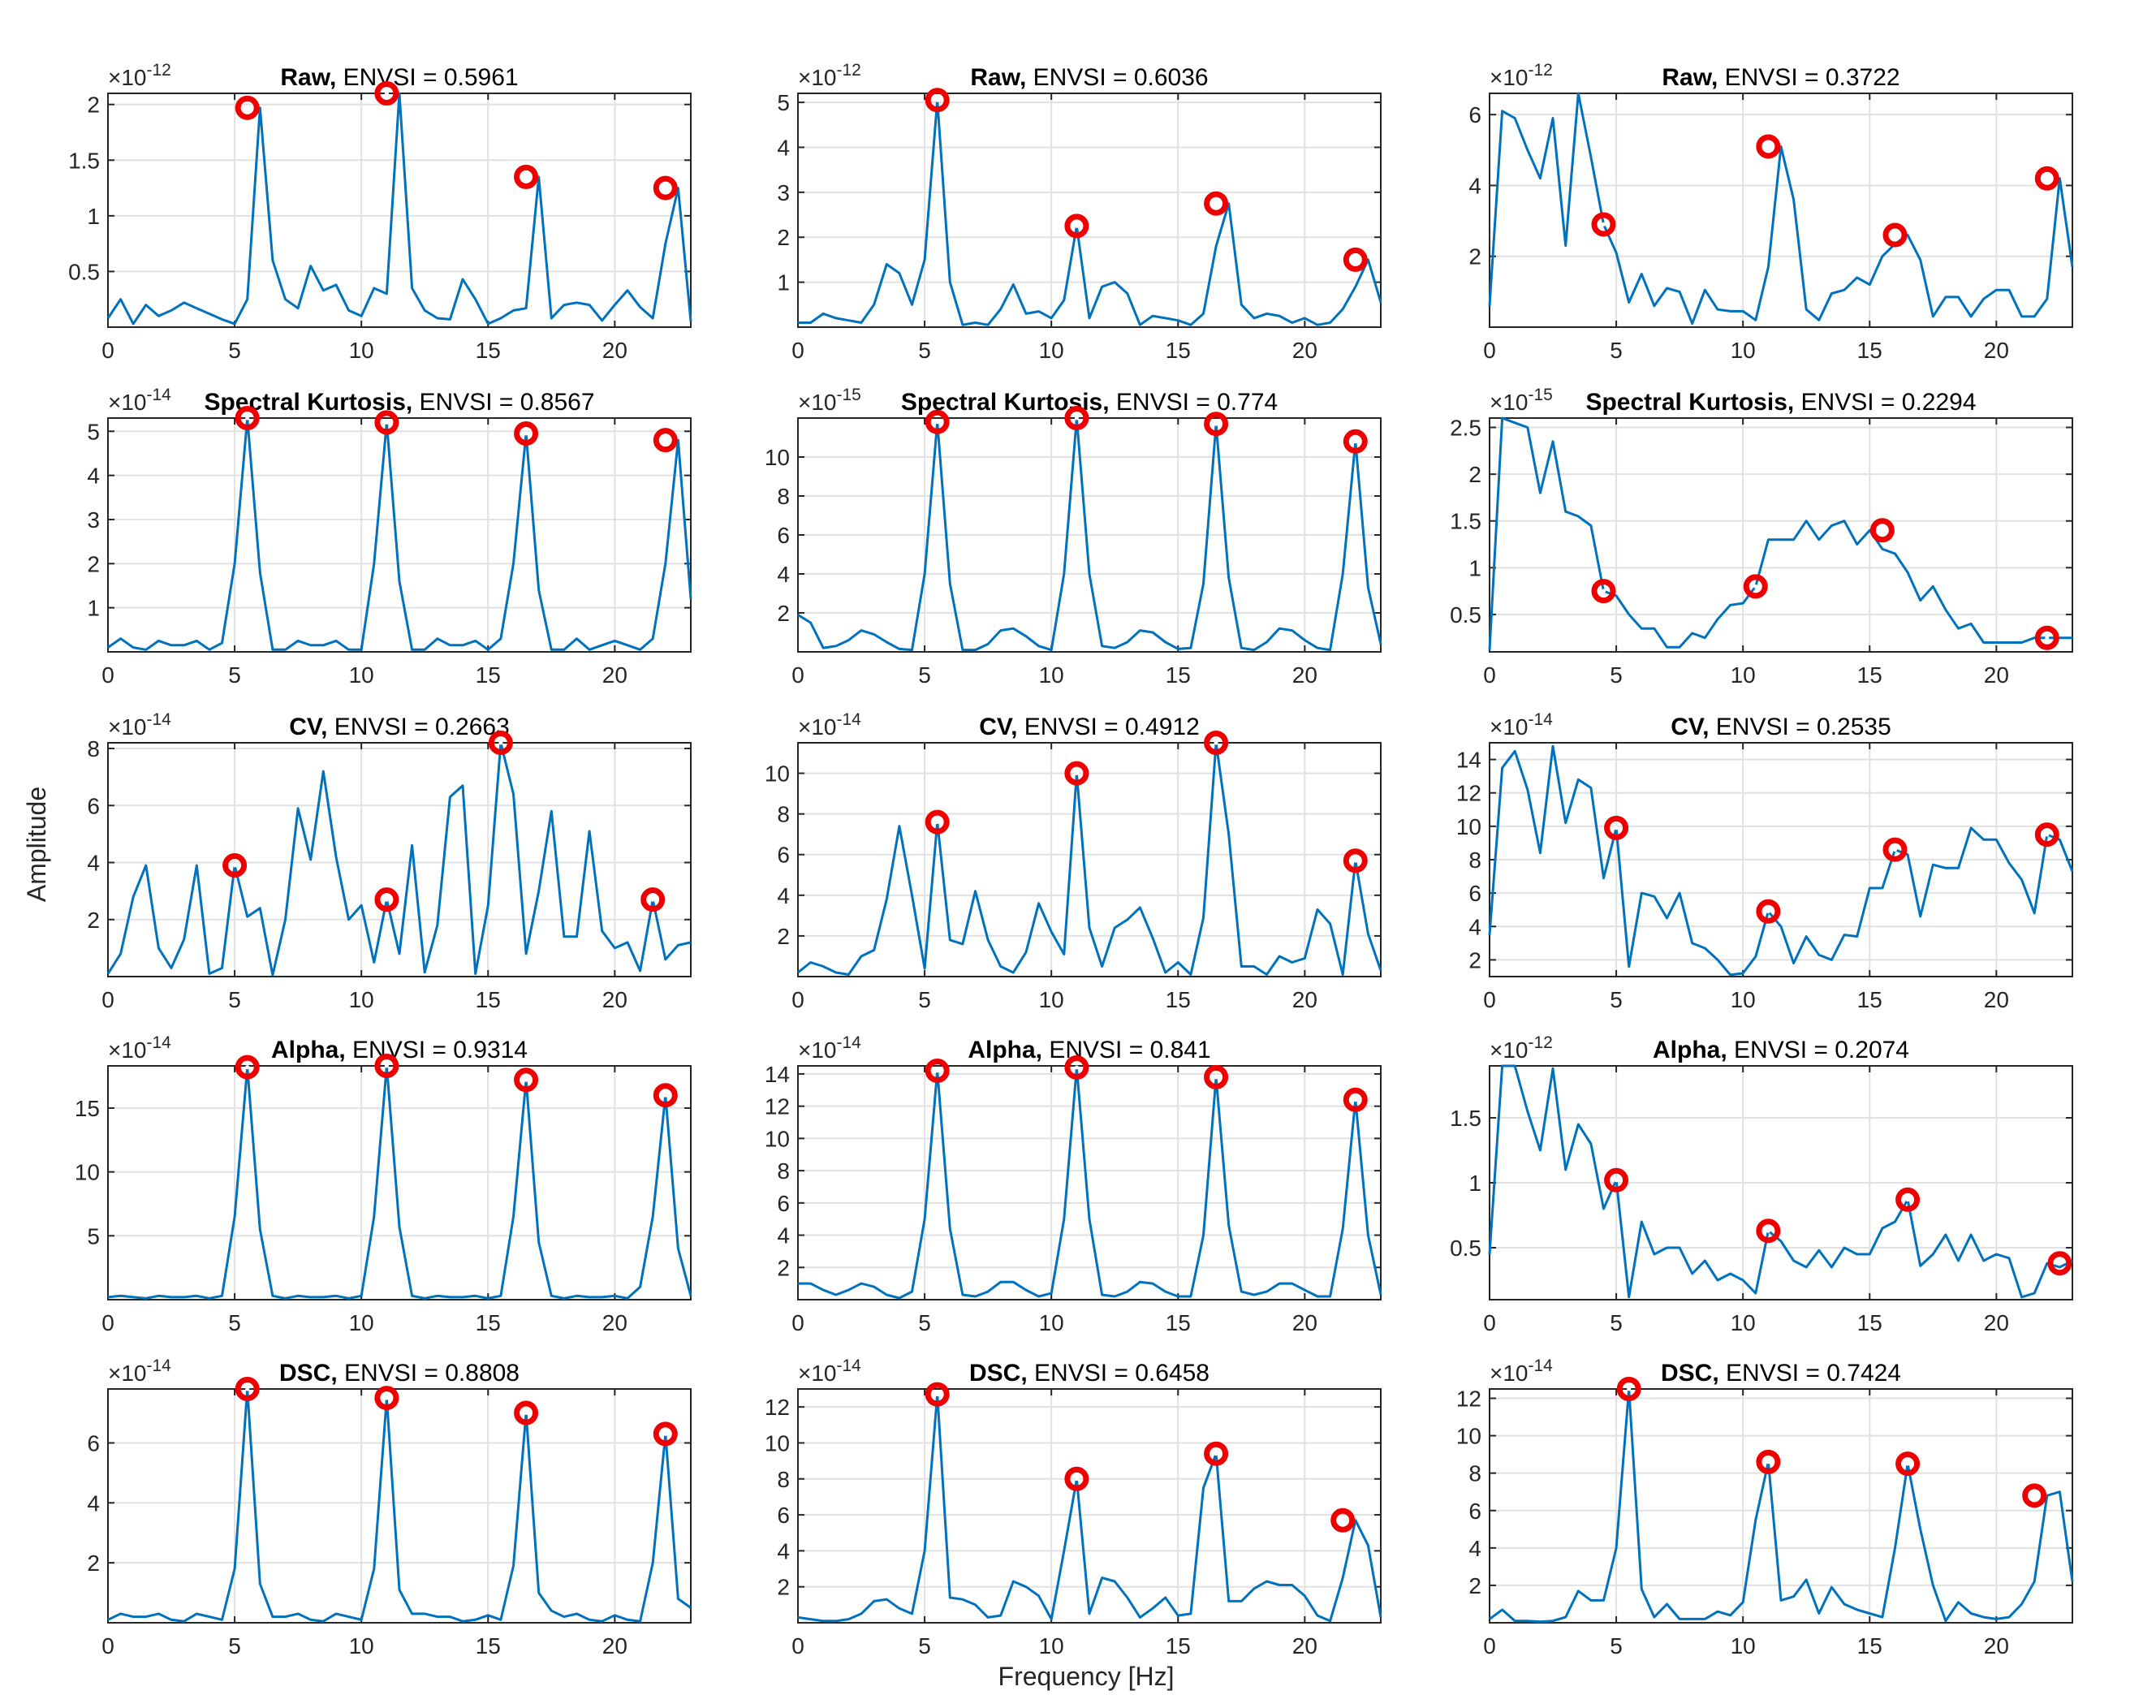 Image resolution: width=2156 pixels, height=1708 pixels. Describe the element at coordinates (1521, 75) in the screenshot. I see `y-exponent-label: ×10⁻¹²` at that location.